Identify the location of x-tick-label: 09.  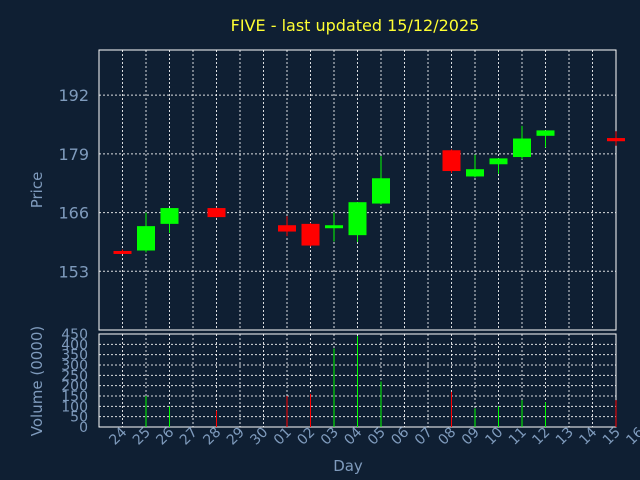
(471, 437).